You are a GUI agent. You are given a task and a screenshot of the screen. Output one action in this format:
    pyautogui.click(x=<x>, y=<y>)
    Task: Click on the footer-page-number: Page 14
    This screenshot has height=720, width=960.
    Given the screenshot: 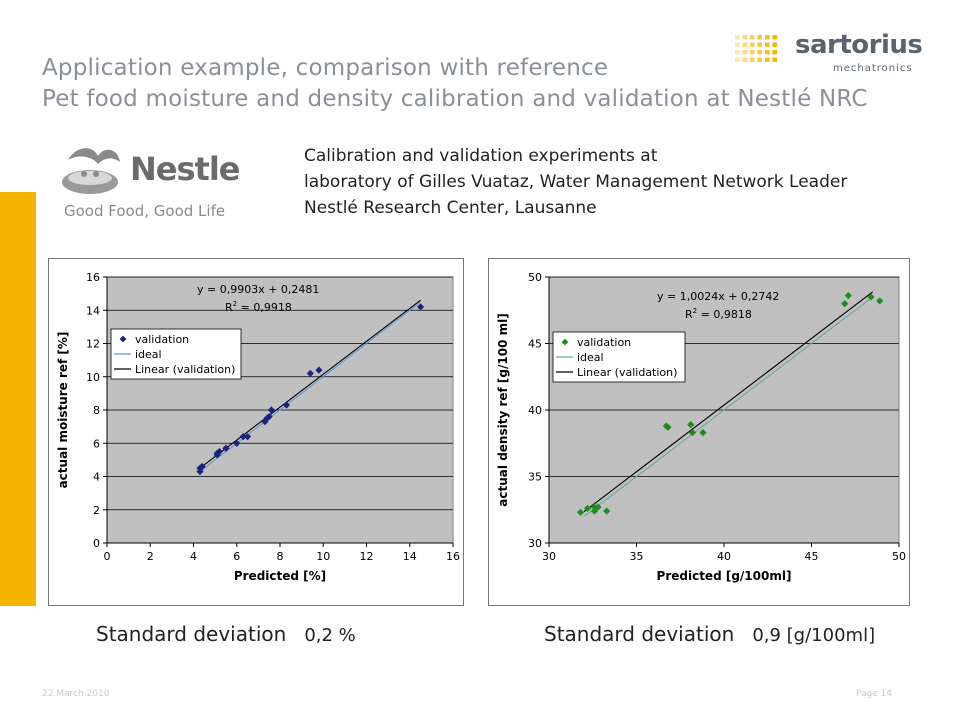 What is the action you would take?
    pyautogui.click(x=874, y=694)
    